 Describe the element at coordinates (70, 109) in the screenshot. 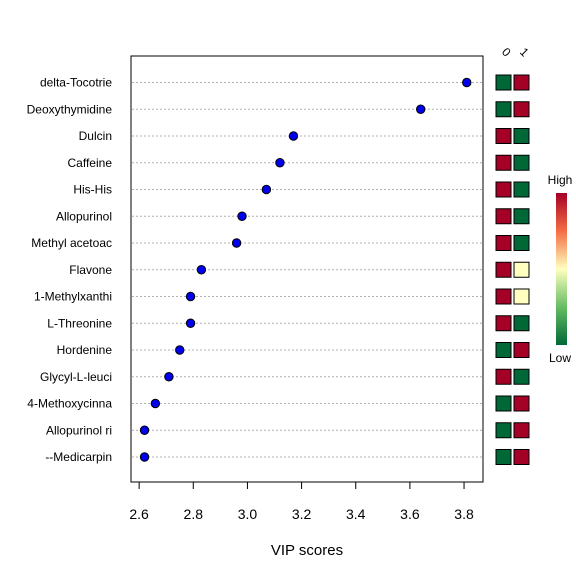

I see `category-label: Deoxythymidine` at that location.